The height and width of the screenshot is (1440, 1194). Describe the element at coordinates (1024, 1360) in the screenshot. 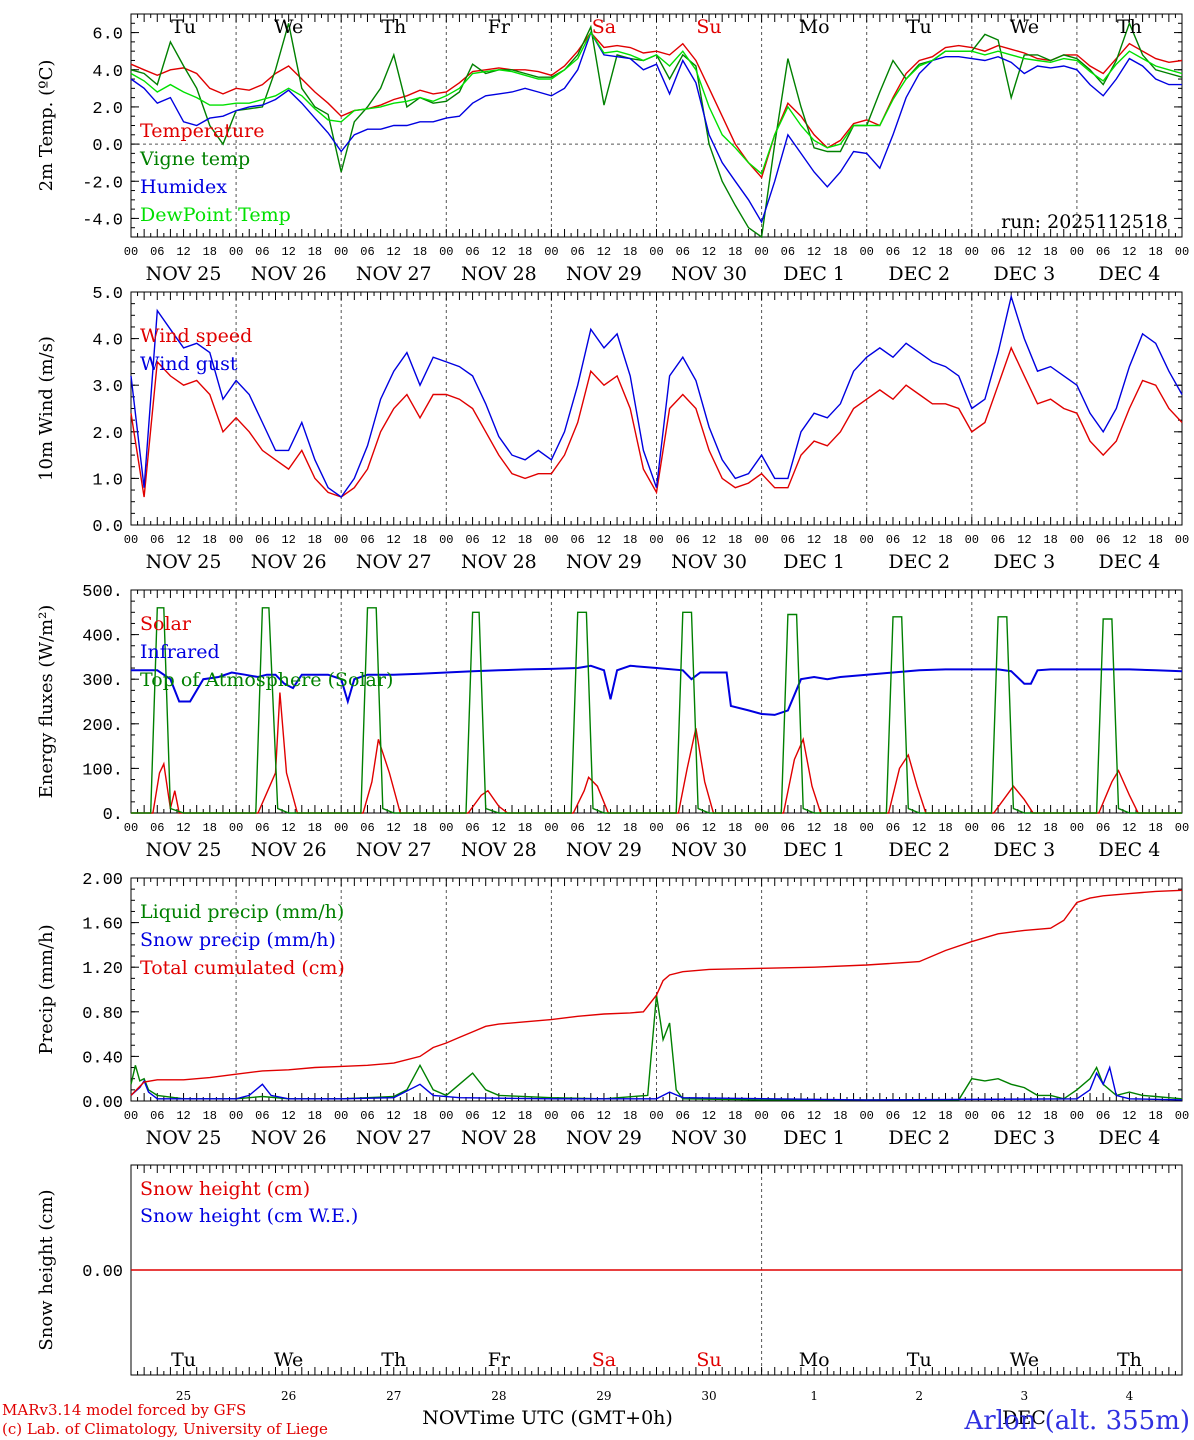

I see `bottom-day-name: We` at that location.